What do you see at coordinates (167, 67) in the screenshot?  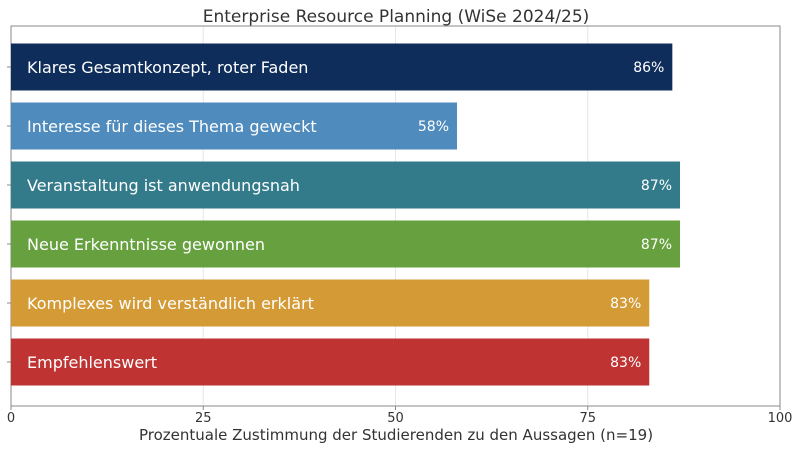 I see `bar-category-label: Klares Gesamtkonzept, roter Faden` at bounding box center [167, 67].